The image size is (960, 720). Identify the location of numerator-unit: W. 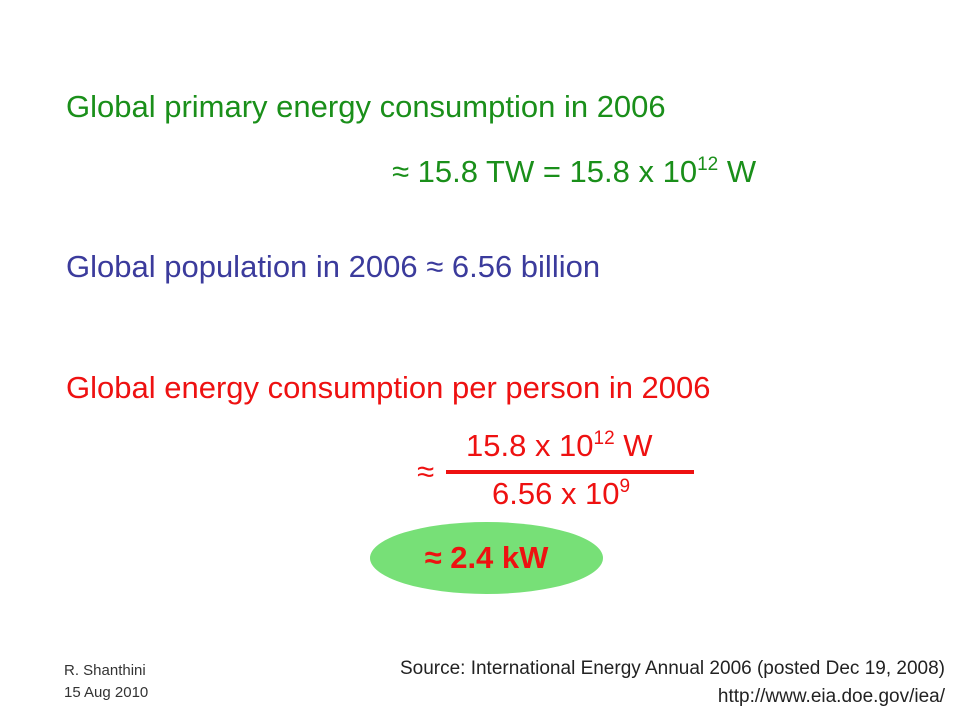
(633, 445).